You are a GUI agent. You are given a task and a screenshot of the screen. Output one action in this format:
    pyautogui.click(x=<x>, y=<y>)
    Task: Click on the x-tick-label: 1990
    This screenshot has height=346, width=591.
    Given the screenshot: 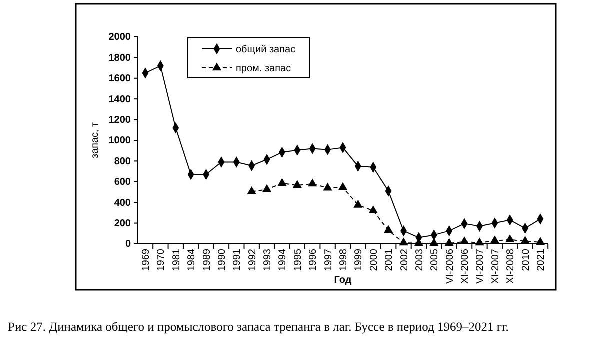 What is the action you would take?
    pyautogui.click(x=222, y=260)
    